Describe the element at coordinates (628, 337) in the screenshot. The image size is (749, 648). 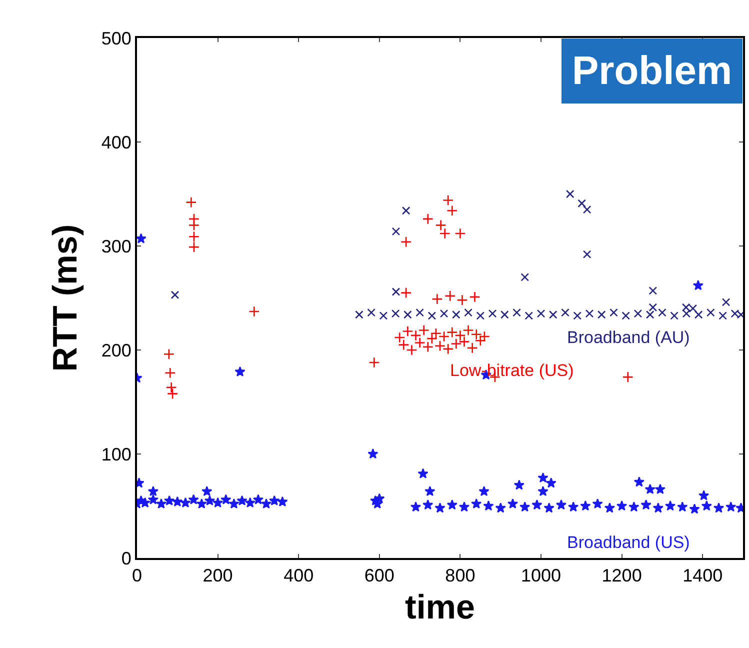
I see `series-label: Broadband (AU)` at that location.